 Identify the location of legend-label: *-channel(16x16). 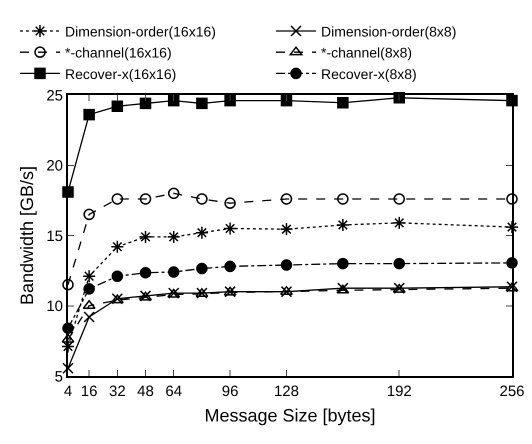
(118, 52).